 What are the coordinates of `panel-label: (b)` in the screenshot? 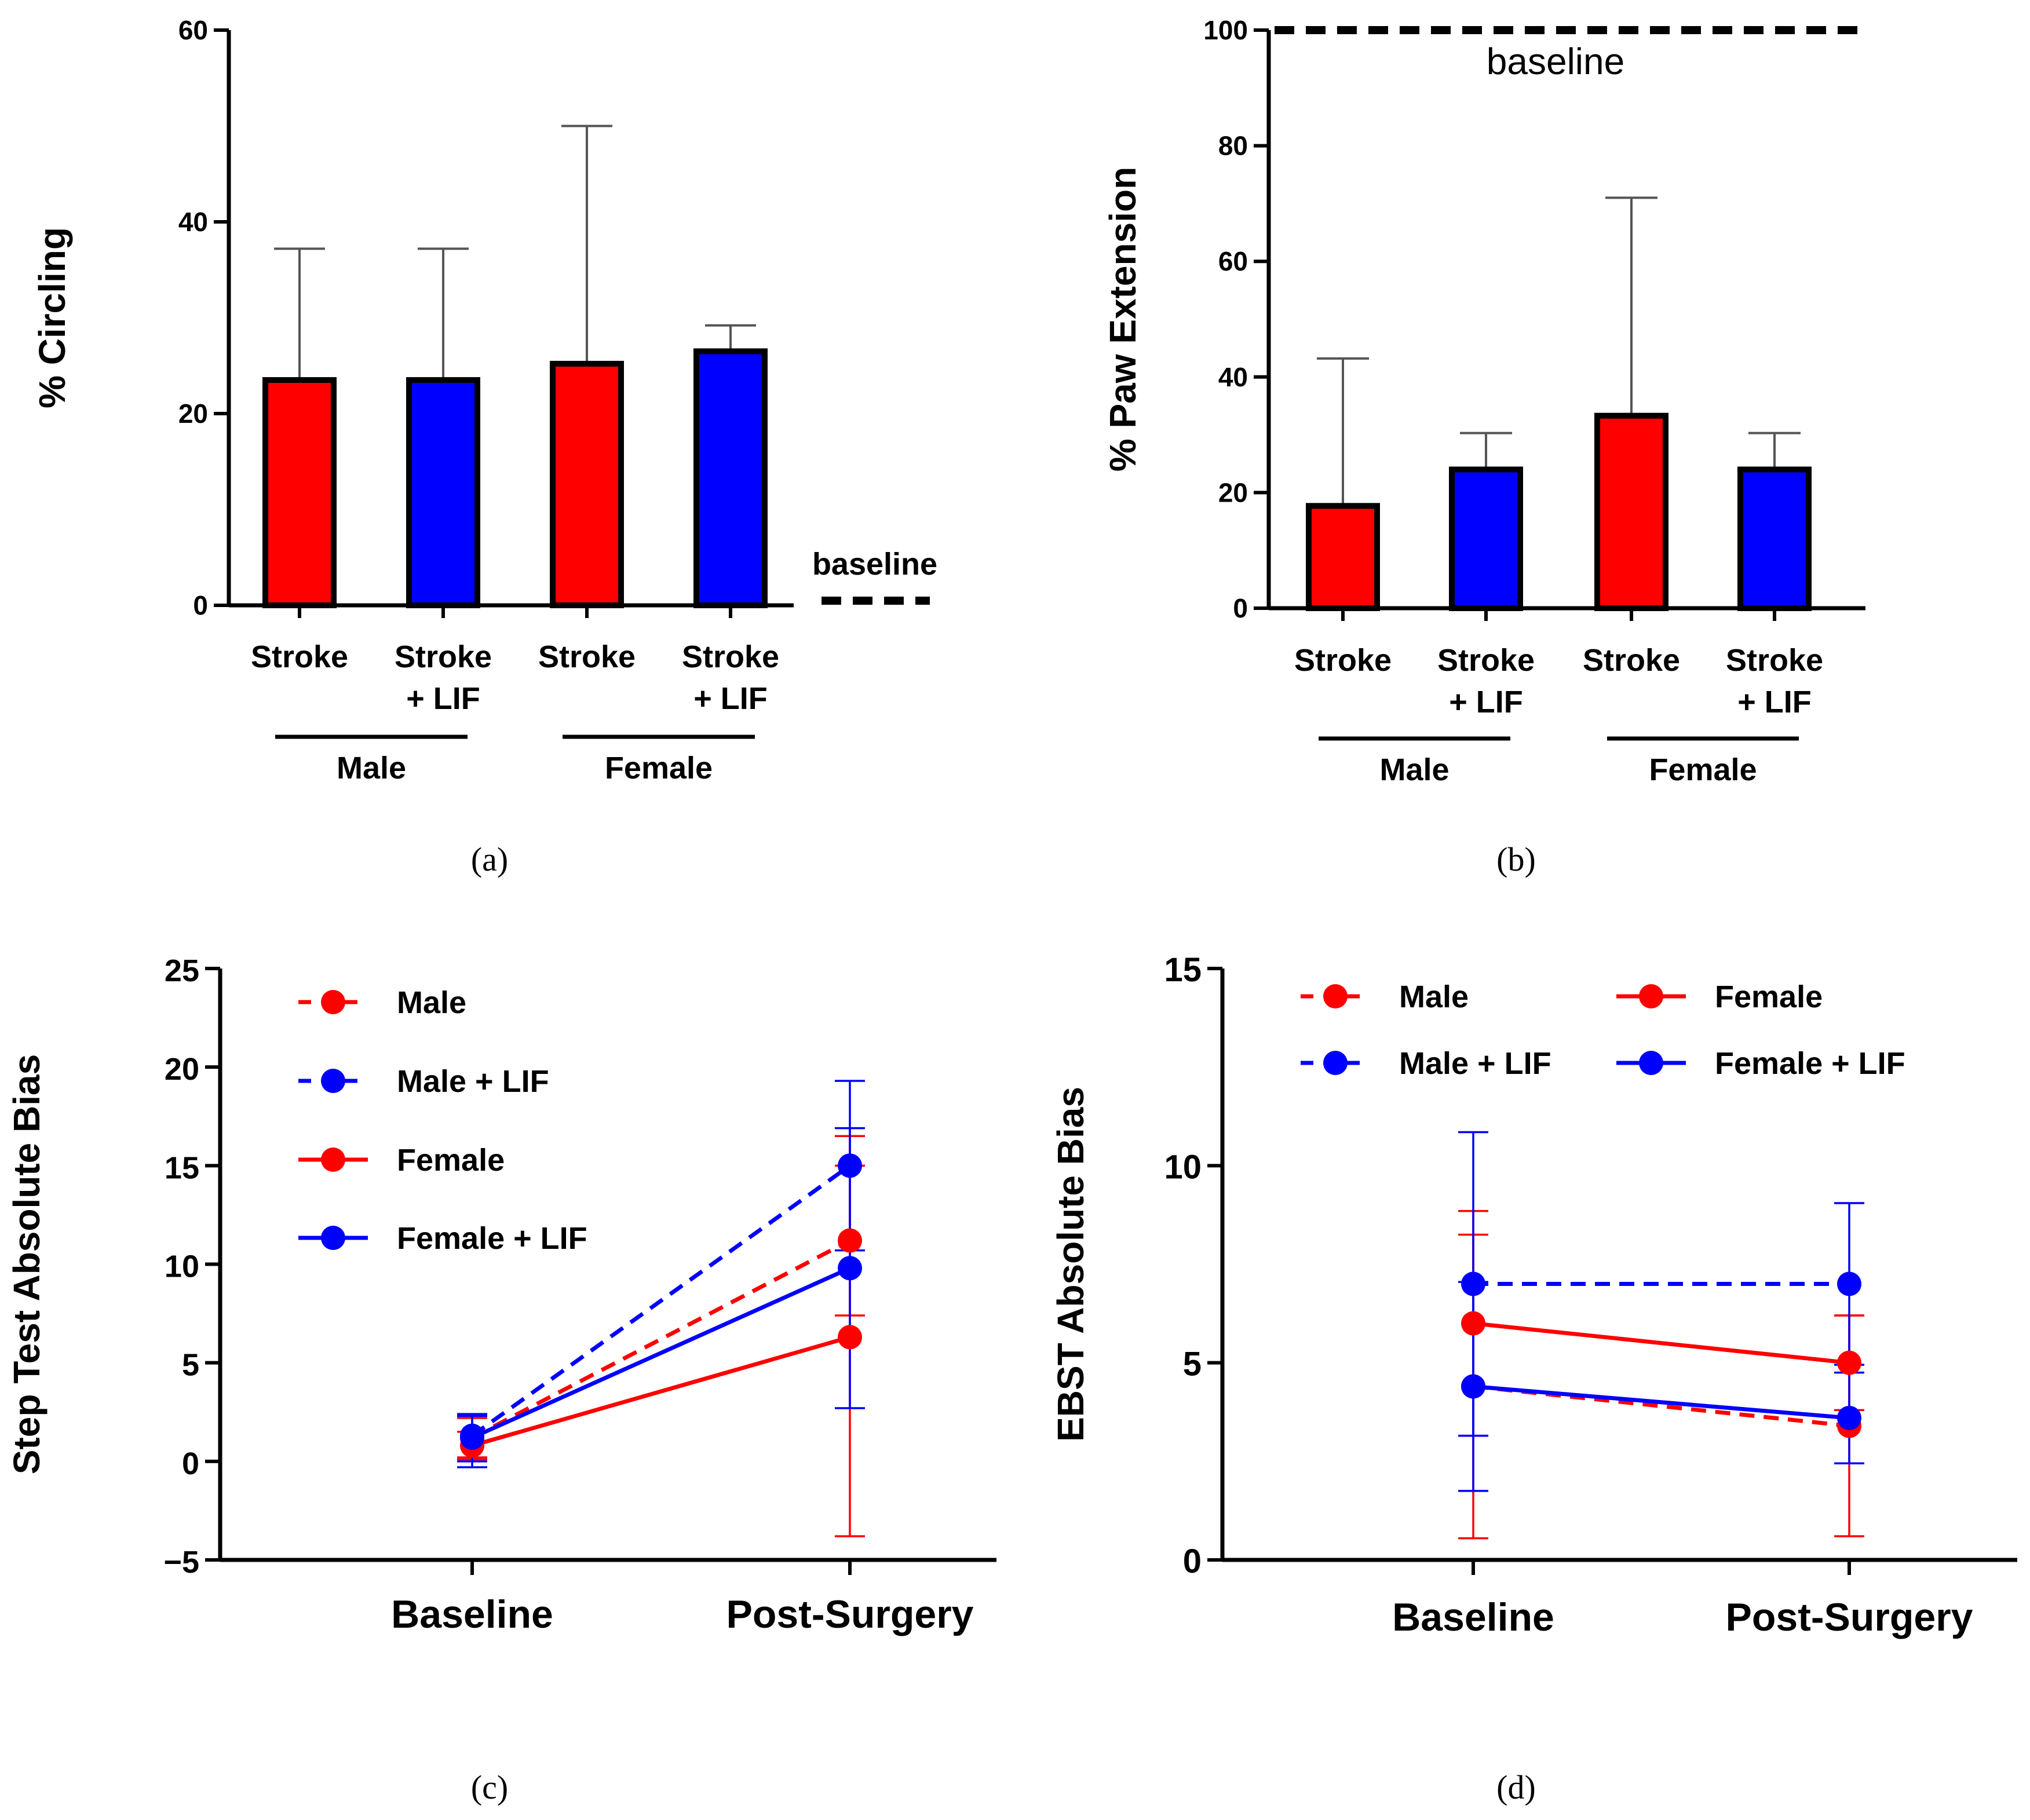 It's located at (1516, 859).